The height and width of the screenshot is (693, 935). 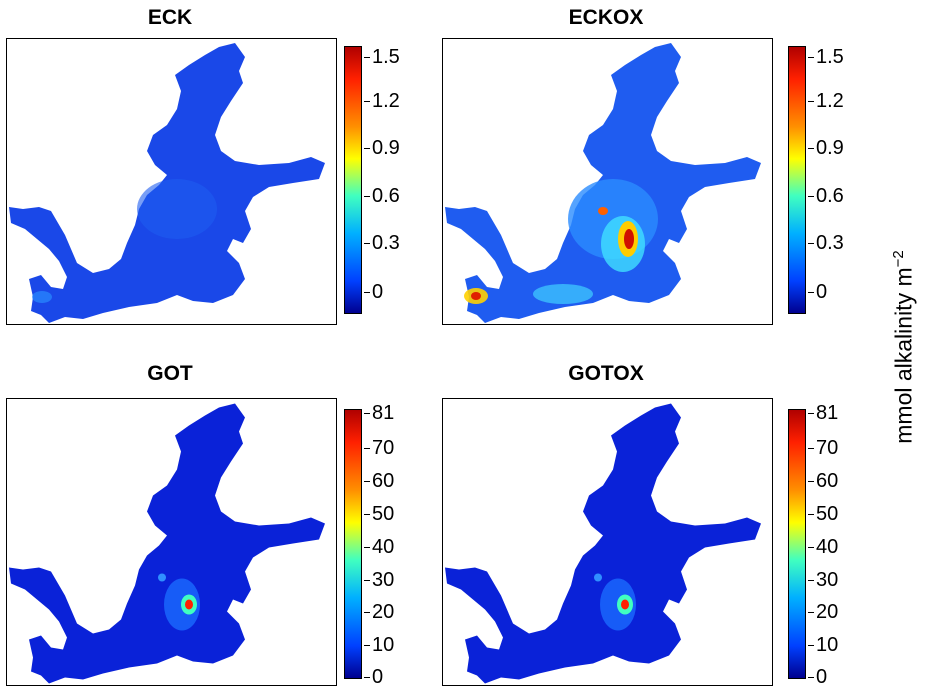 I want to click on colorbar-ticks-gotox: 81 70 60 50 40 30 20 10 0, so click(x=836, y=545).